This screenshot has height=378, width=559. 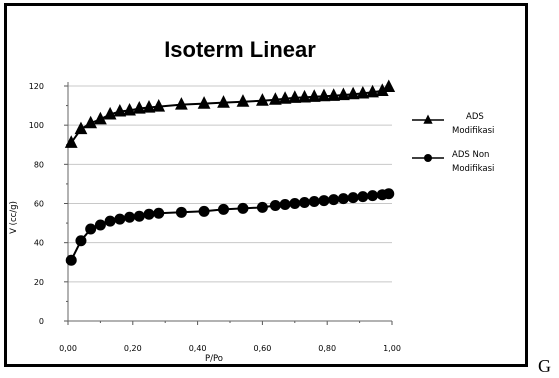 What do you see at coordinates (39, 282) in the screenshot?
I see `y-tick-label: 20` at bounding box center [39, 282].